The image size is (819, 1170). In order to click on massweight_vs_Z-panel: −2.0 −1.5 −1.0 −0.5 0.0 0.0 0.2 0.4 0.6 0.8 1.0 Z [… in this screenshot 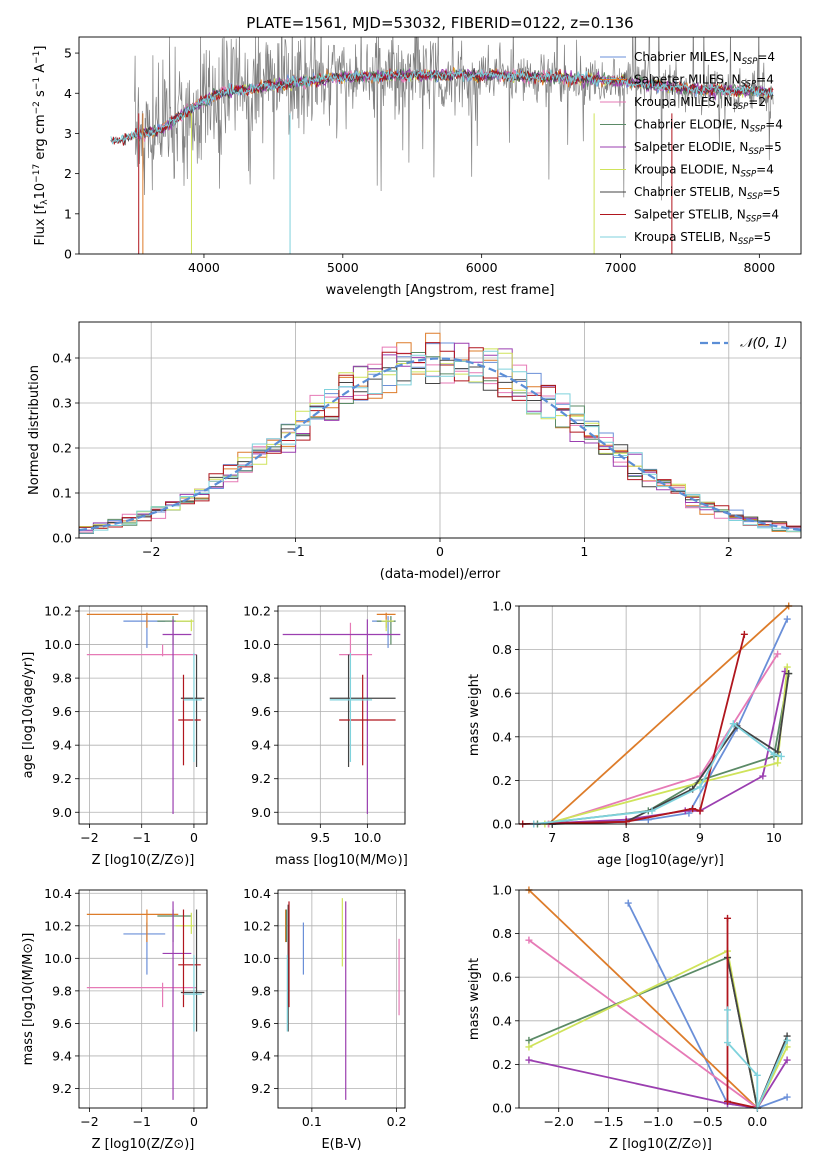, I will do `click(635, 1017)`.